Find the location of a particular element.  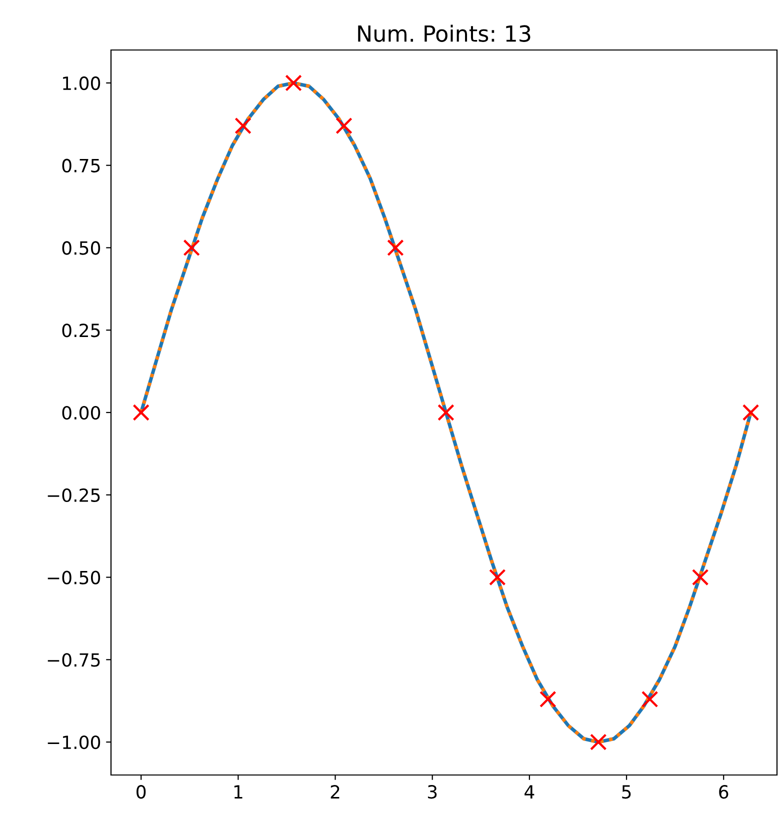

x-tick-label: 0 is located at coordinates (141, 792).